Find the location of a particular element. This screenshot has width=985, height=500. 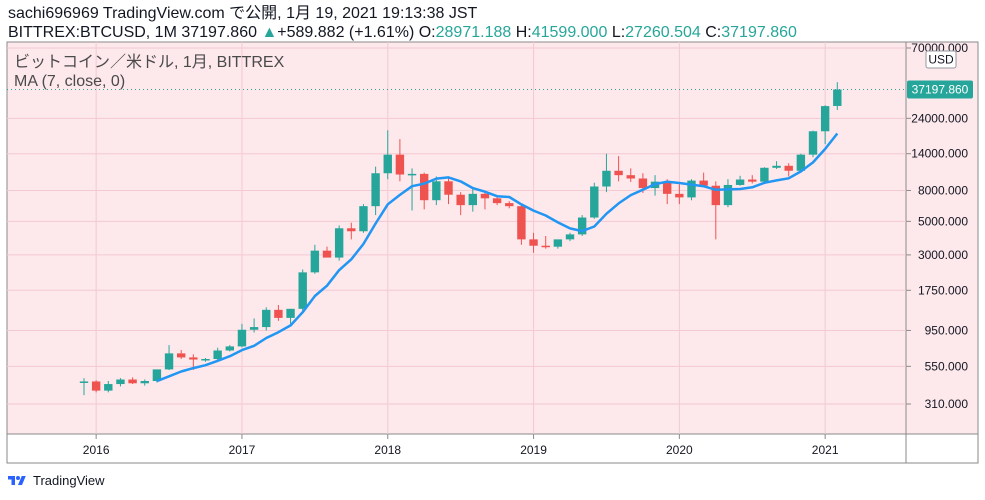

time-tick-label: 2021 is located at coordinates (825, 450).